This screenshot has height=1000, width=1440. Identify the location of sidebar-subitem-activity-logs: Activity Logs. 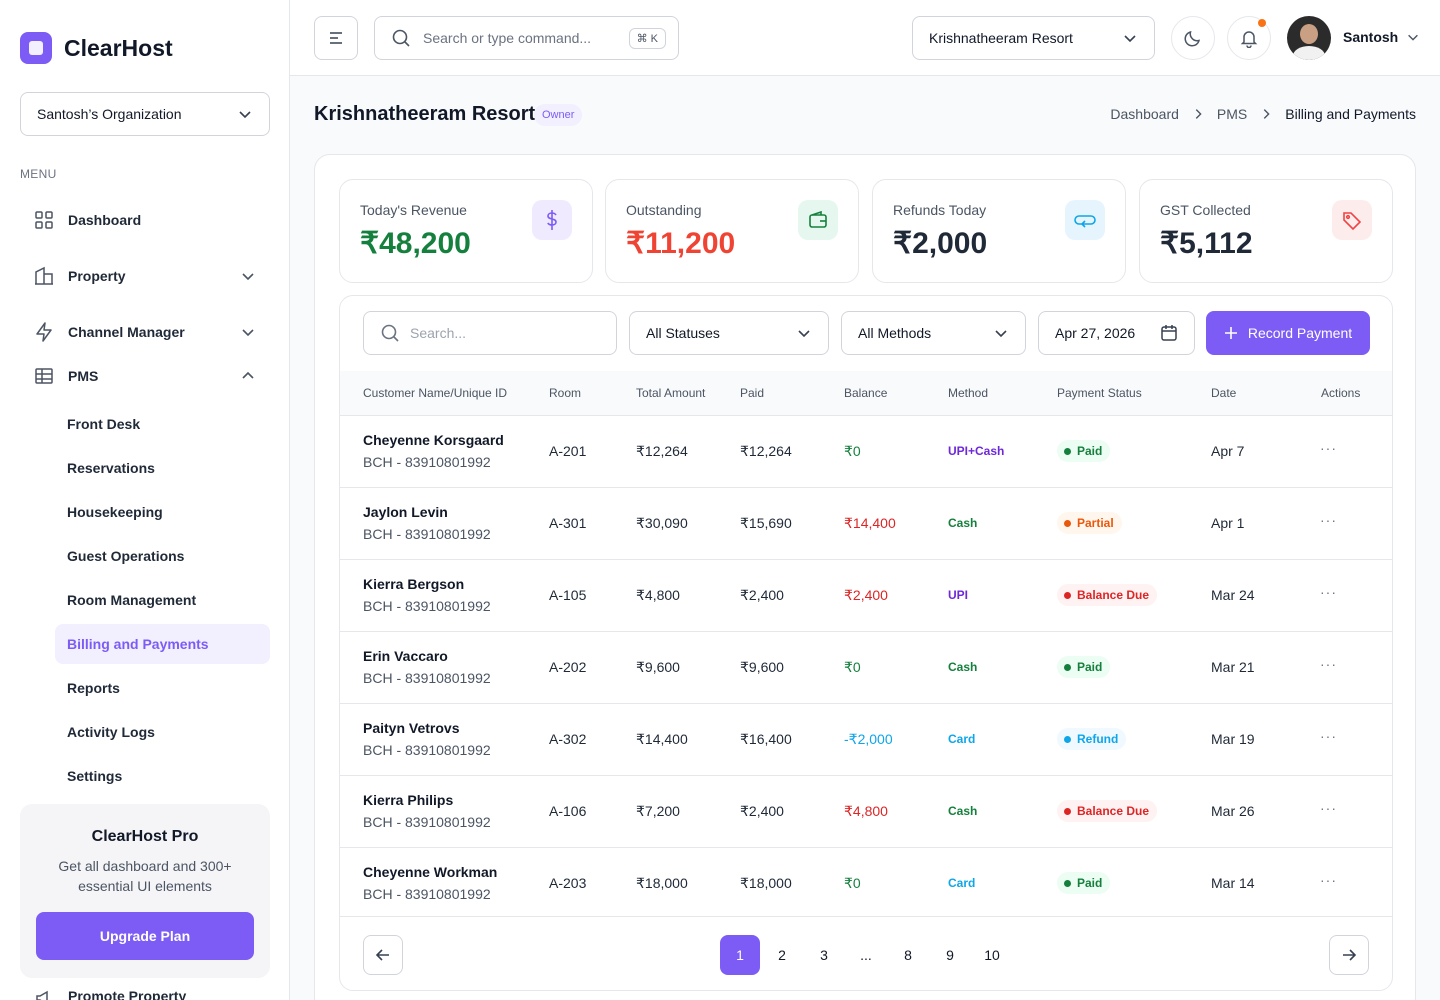
(111, 732).